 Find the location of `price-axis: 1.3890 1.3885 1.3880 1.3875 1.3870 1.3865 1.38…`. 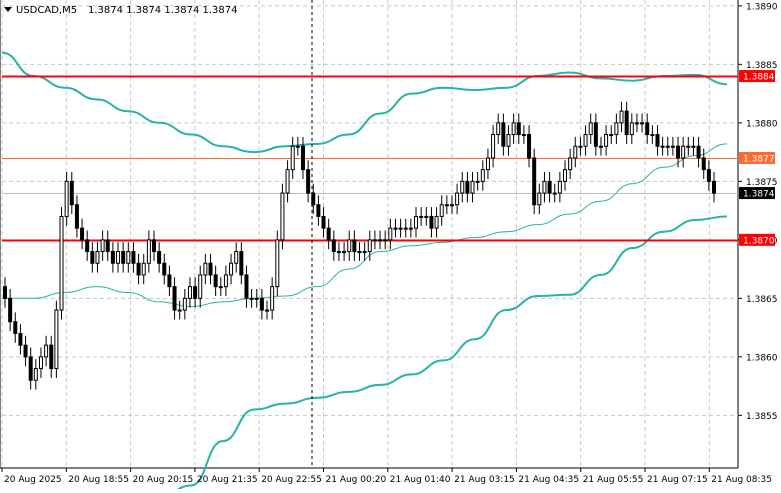

price-axis: 1.3890 1.3885 1.3880 1.3875 1.3870 1.3865 1.38… is located at coordinates (758, 212).